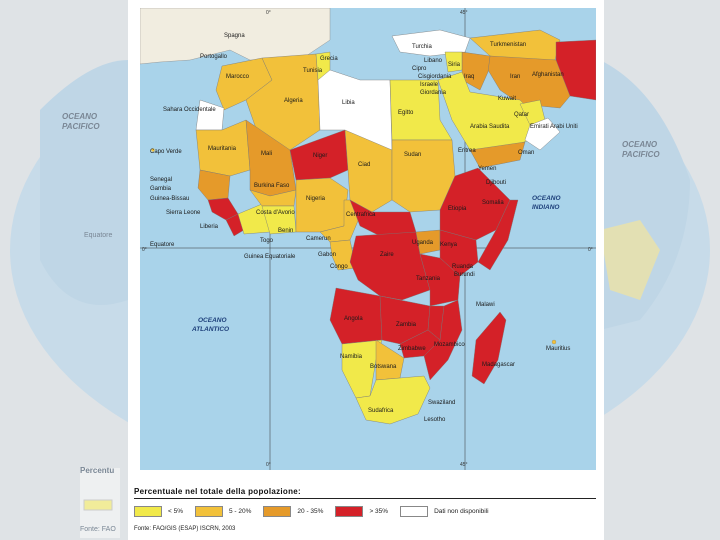 Image resolution: width=720 pixels, height=540 pixels. Describe the element at coordinates (353, 319) in the screenshot. I see `label-angola: Angola` at that location.